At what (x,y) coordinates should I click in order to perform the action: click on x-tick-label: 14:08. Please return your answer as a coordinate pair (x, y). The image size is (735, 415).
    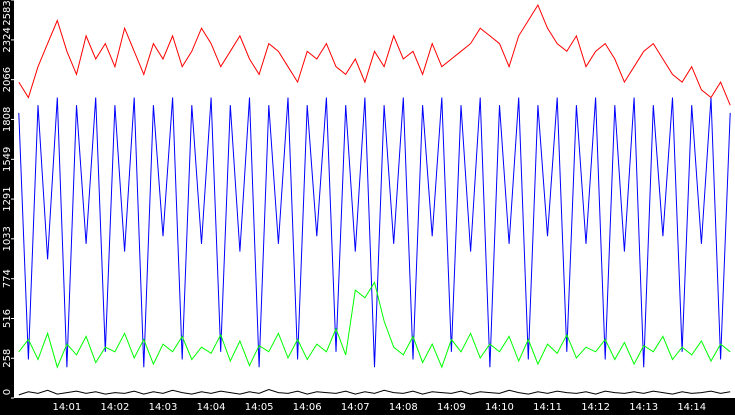
    Looking at the image, I should click on (403, 407).